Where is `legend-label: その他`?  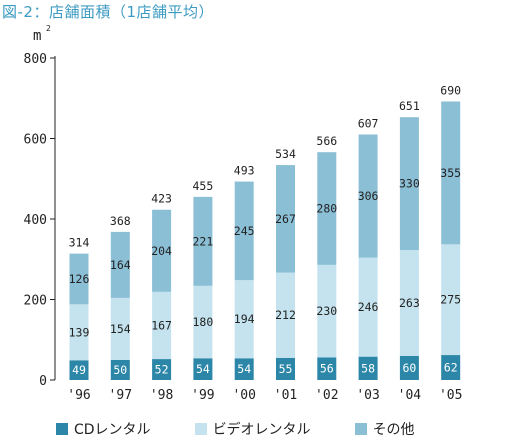
legend-label: その他 is located at coordinates (393, 430).